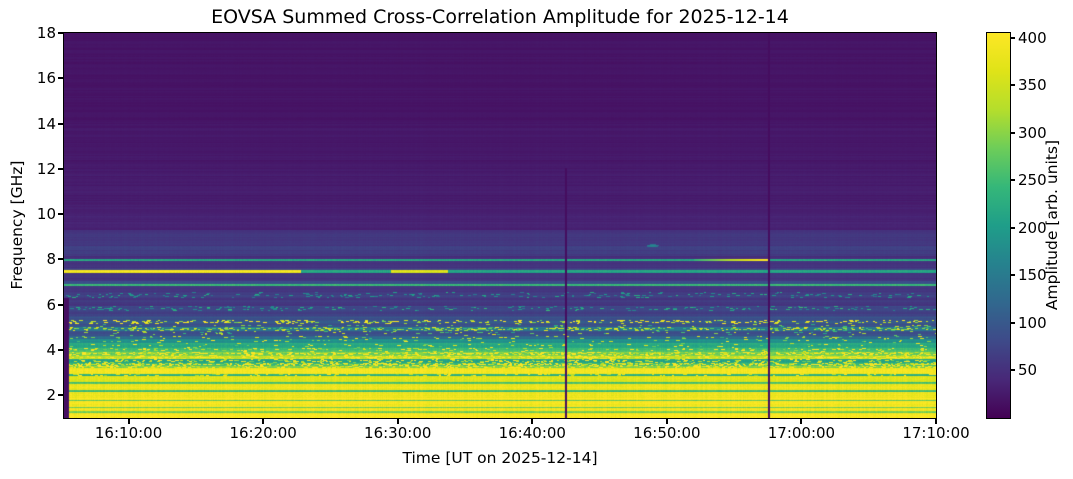 The image size is (1073, 479). I want to click on colorbar-tick-label: 300, so click(1032, 132).